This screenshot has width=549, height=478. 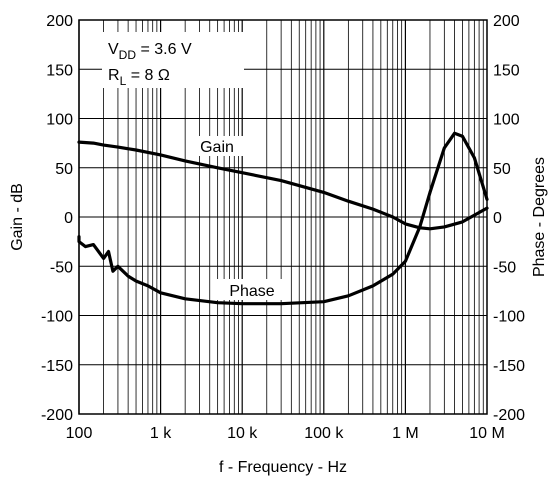 I want to click on x-tick-label: 1 k, so click(x=161, y=433).